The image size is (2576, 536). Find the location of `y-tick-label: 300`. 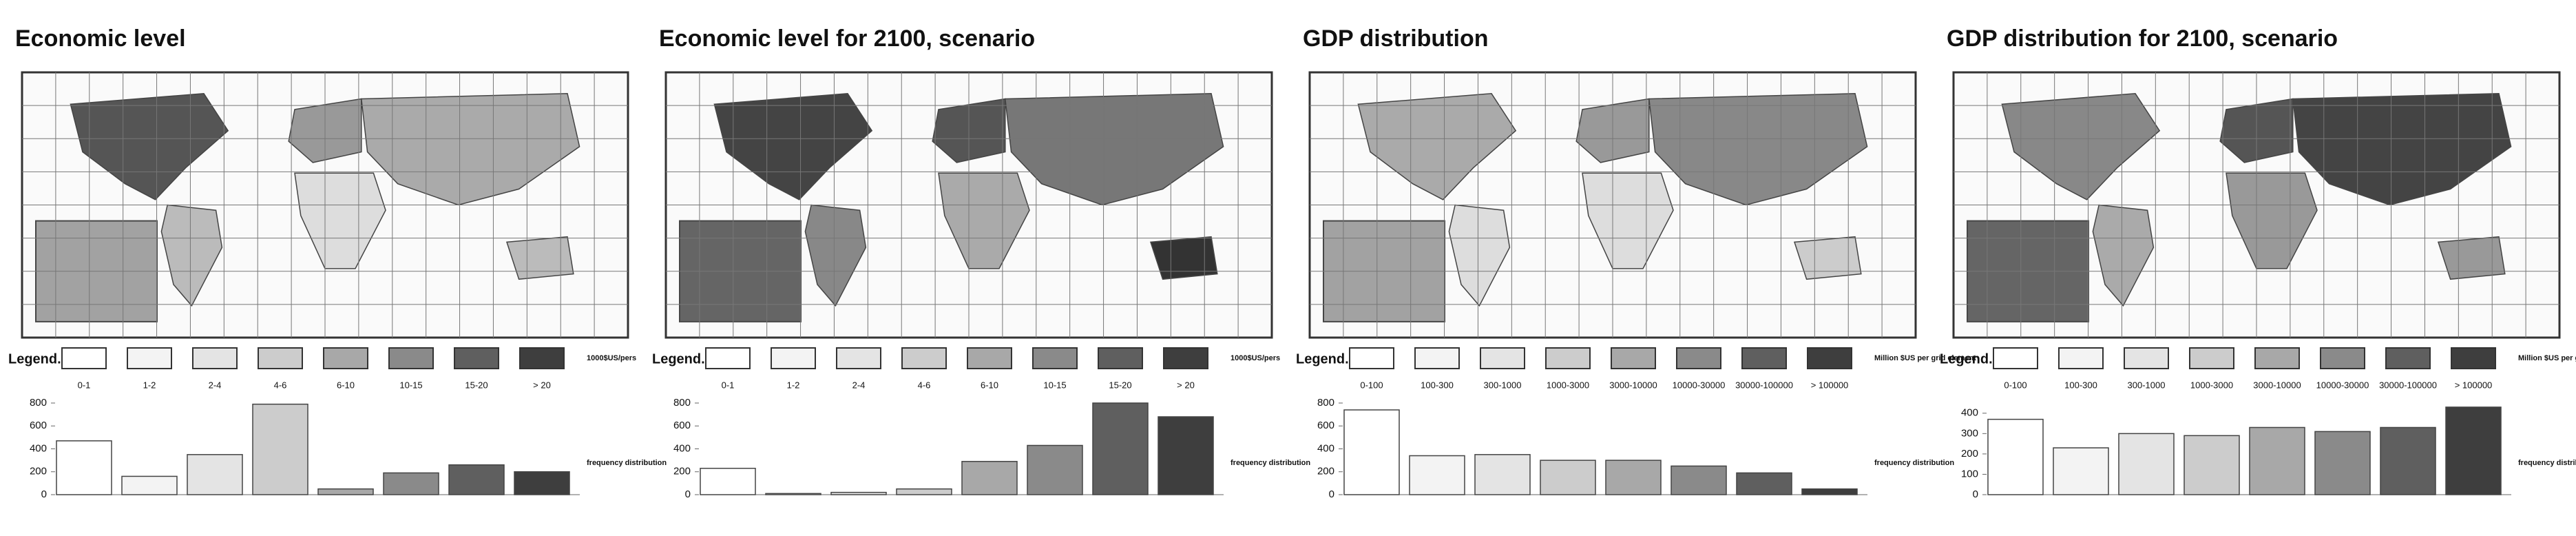

y-tick-label: 300 is located at coordinates (1969, 433).